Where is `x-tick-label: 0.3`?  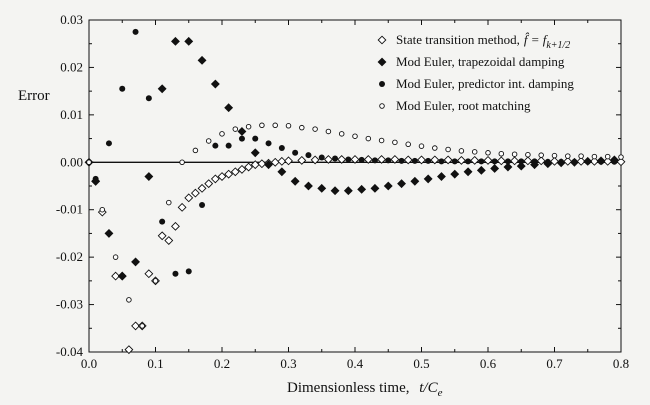
x-tick-label: 0.3 is located at coordinates (288, 363).